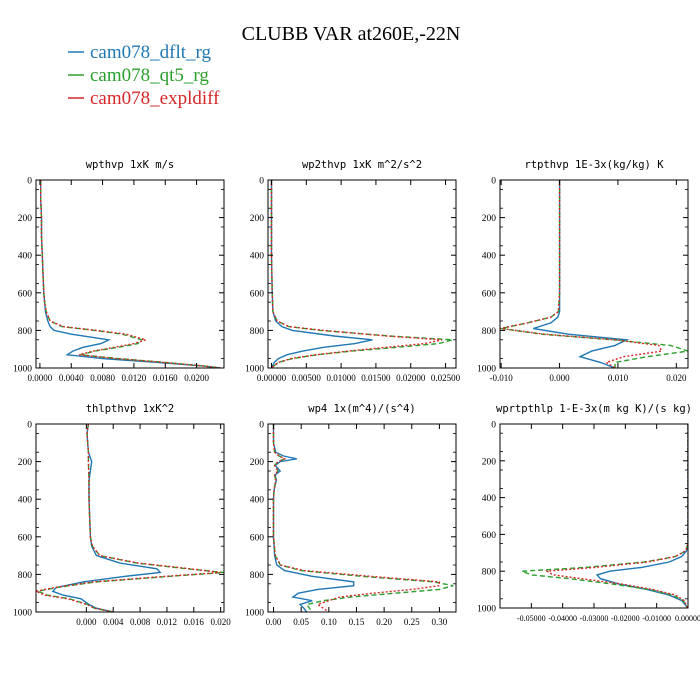  Describe the element at coordinates (502, 378) in the screenshot. I see `x-tick-label: -0.010` at that location.